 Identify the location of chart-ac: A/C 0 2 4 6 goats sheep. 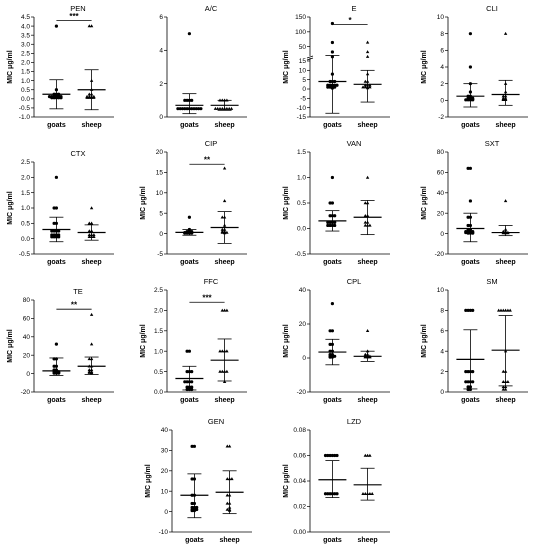
(203, 66).